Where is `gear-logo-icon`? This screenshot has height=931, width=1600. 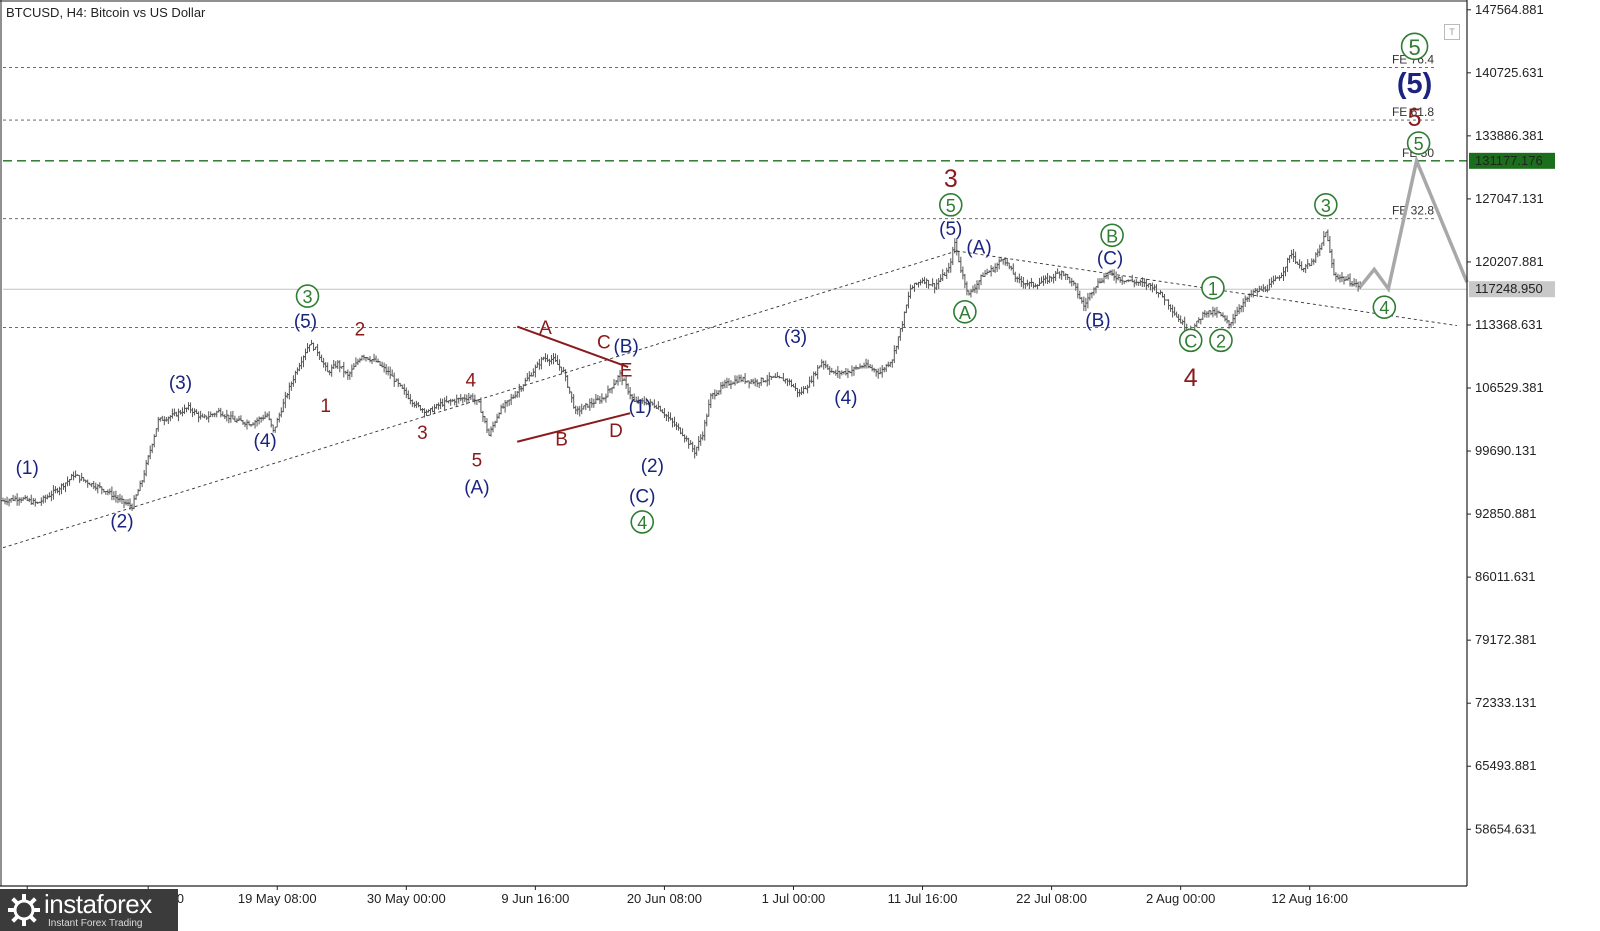 gear-logo-icon is located at coordinates (24, 910).